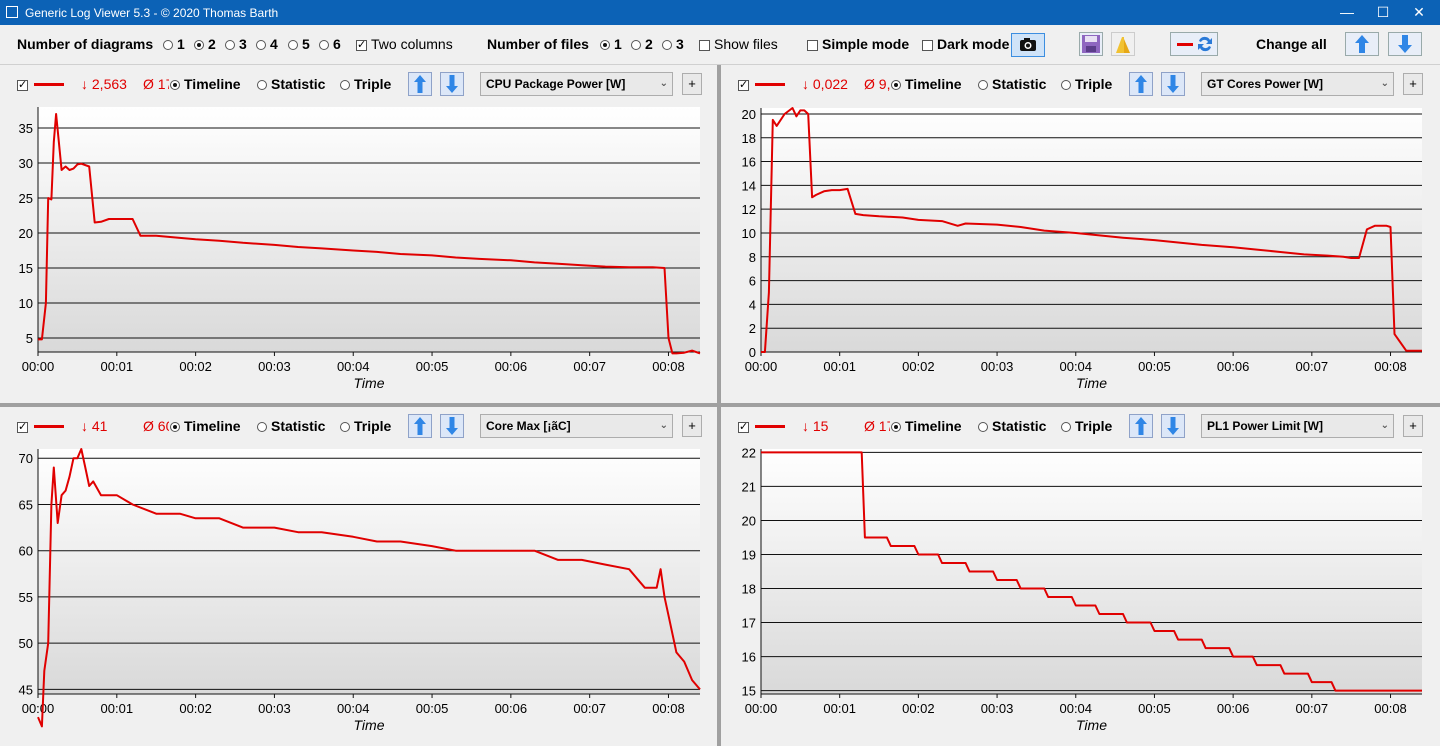  Describe the element at coordinates (1405, 44) in the screenshot. I see `move-down-all-button` at that location.